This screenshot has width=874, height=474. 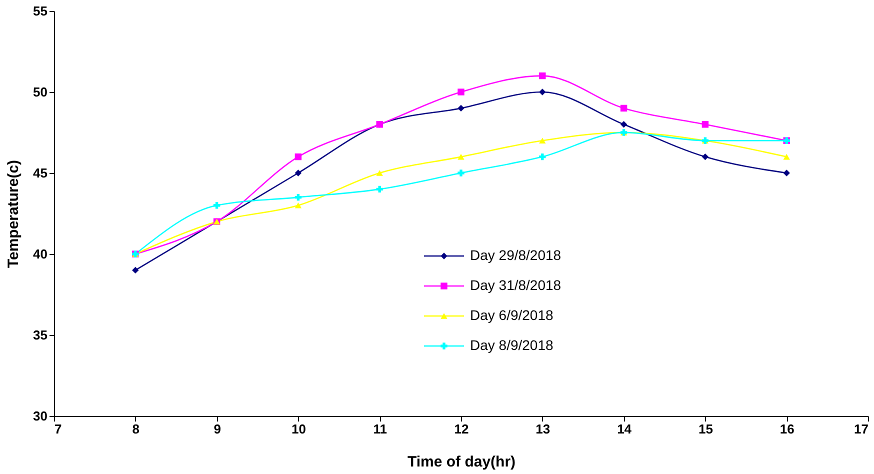 What do you see at coordinates (40, 416) in the screenshot?
I see `y-tick-label: 30` at bounding box center [40, 416].